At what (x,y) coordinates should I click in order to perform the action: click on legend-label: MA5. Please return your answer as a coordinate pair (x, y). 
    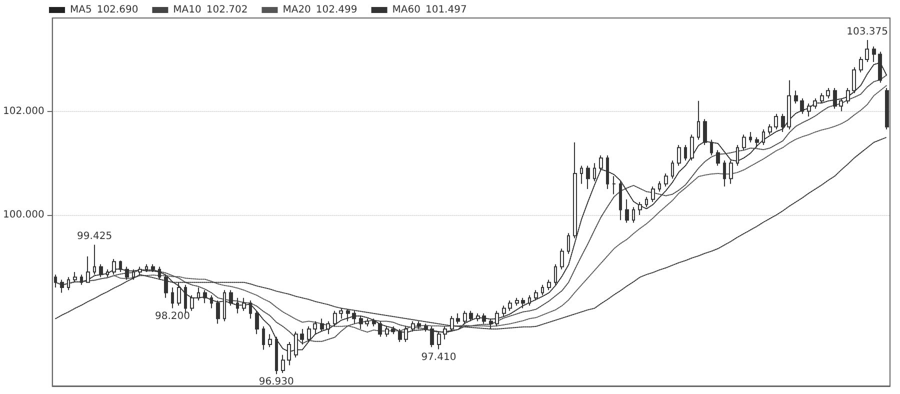
    Looking at the image, I should click on (81, 10).